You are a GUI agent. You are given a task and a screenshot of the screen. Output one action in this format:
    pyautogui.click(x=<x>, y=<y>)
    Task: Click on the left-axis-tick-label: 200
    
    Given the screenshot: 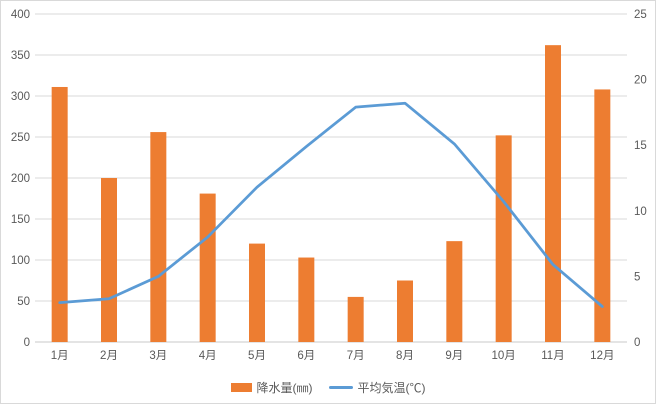 What is the action you would take?
    pyautogui.click(x=20, y=179)
    